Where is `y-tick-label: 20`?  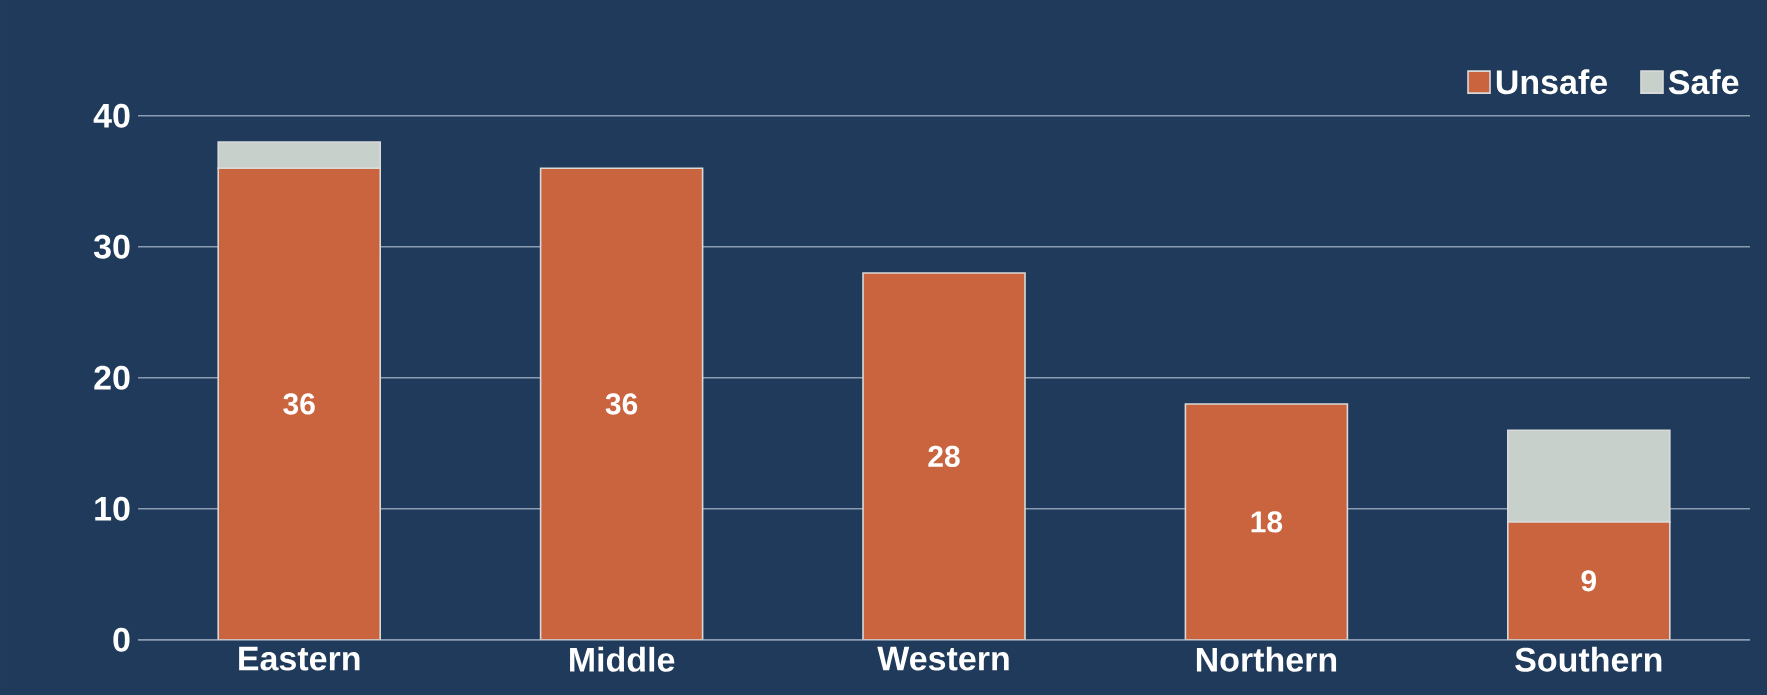
y-tick-label: 20 is located at coordinates (112, 377).